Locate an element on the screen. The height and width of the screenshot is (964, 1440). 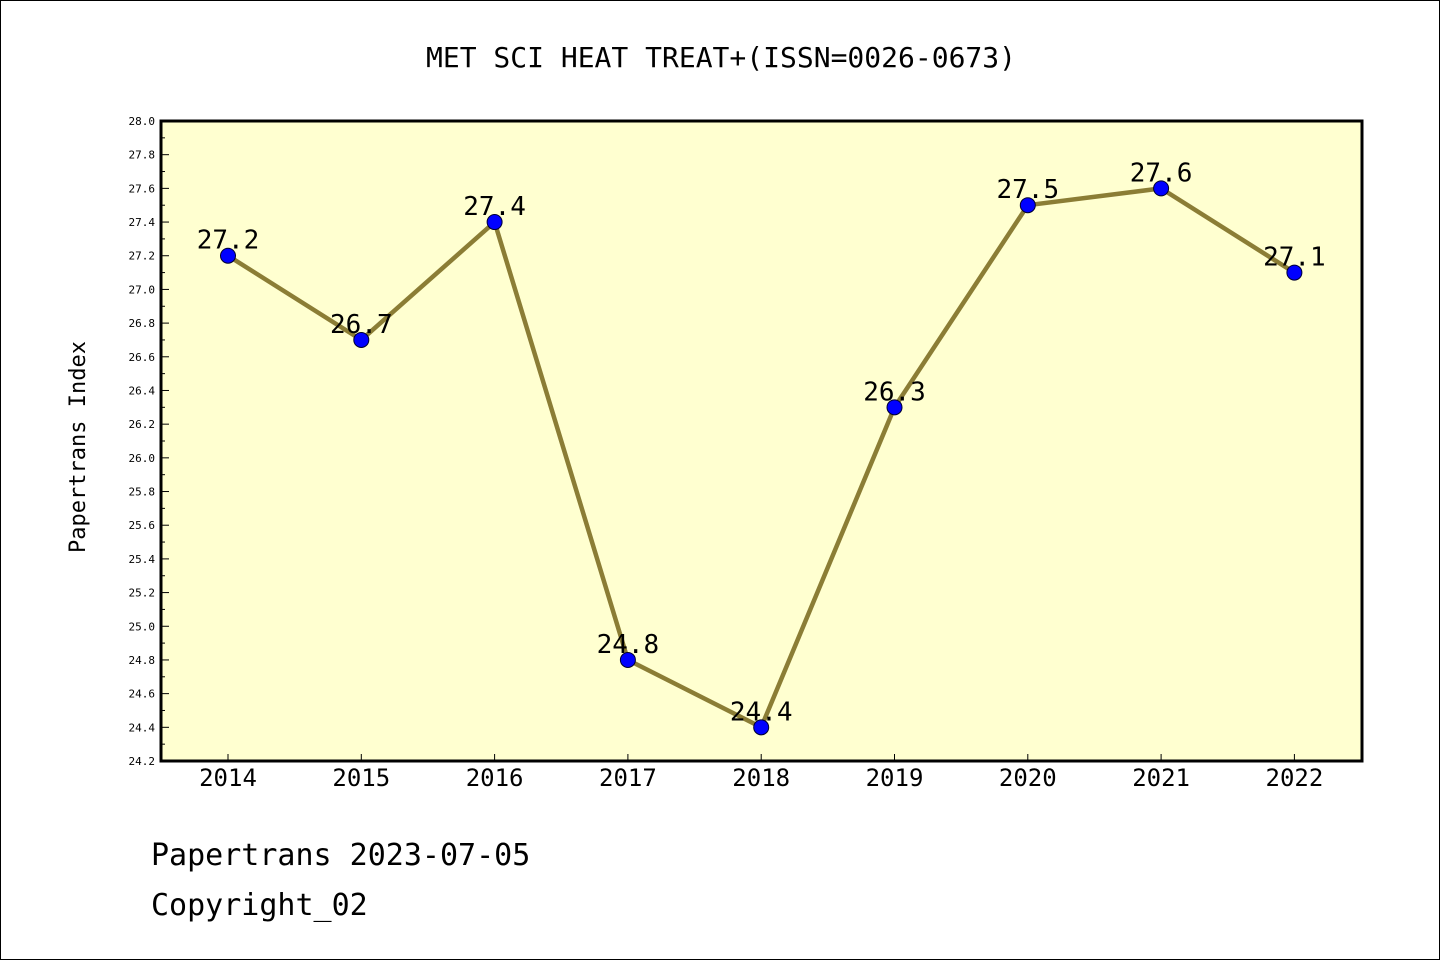
x-tick-label: 2014 is located at coordinates (228, 778).